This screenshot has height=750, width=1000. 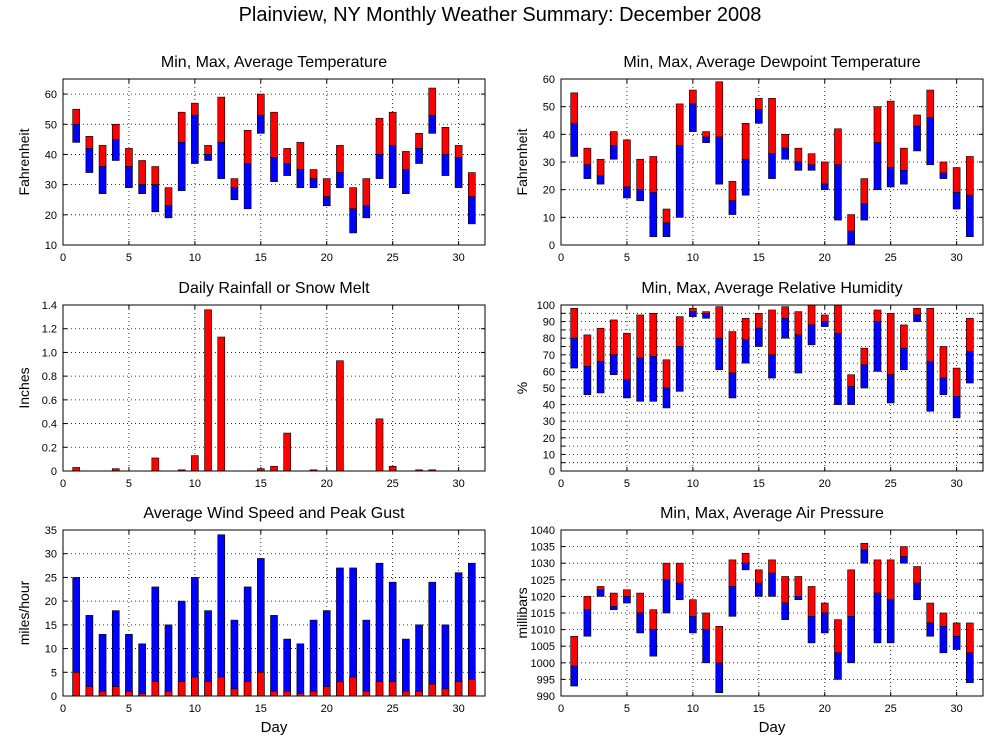 I want to click on rh-x-tick-label: 10, so click(x=693, y=484).